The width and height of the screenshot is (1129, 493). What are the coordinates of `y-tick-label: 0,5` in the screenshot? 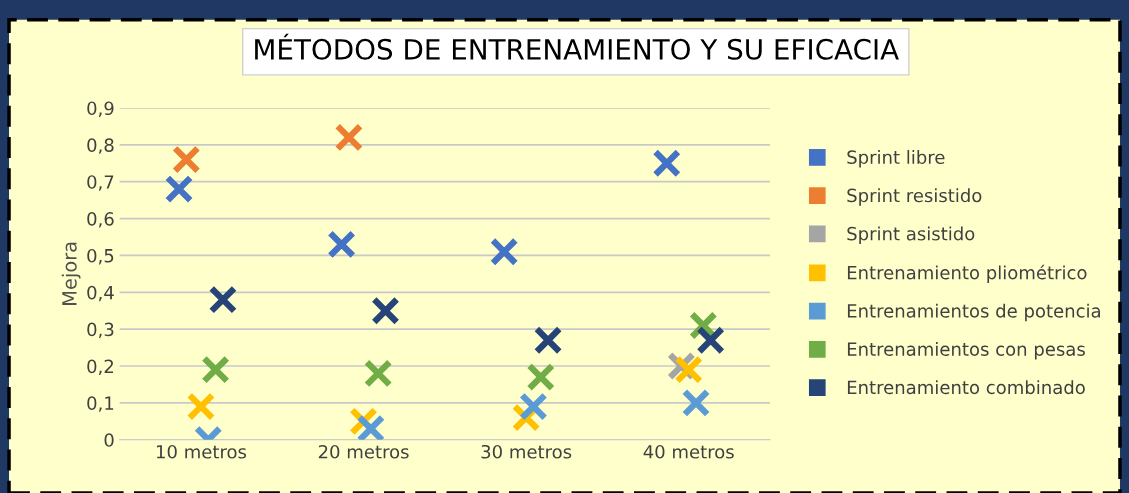 It's located at (100, 256).